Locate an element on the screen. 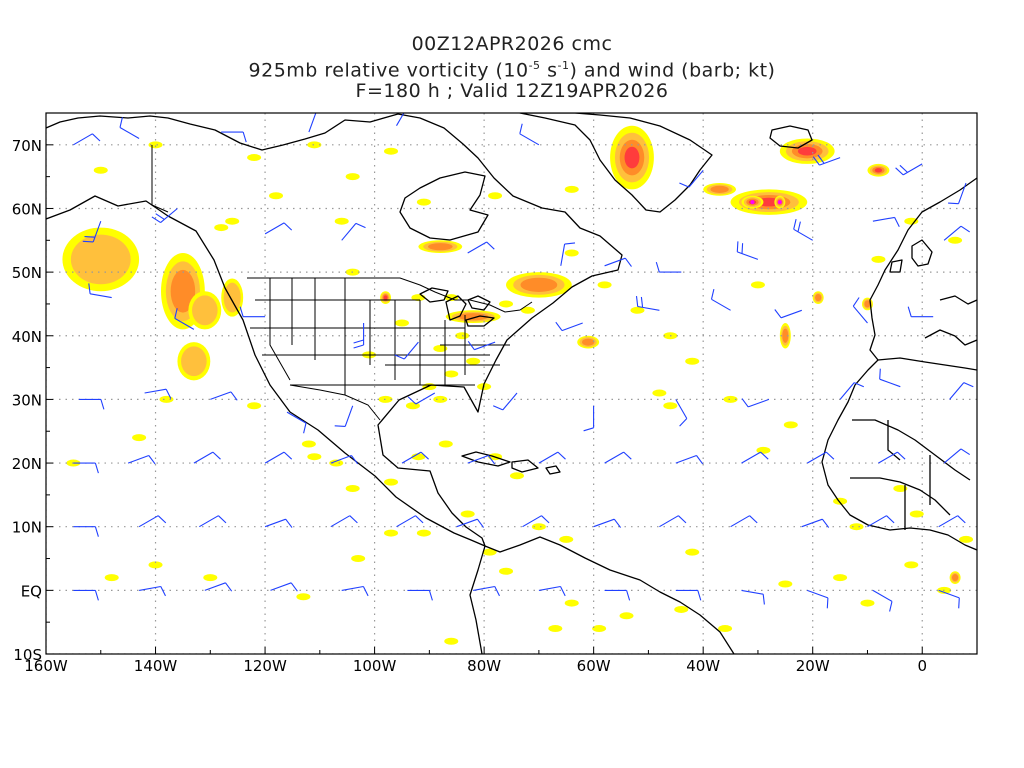 This screenshot has width=1024, height=768. longitude-tick-label: 100W is located at coordinates (375, 666).